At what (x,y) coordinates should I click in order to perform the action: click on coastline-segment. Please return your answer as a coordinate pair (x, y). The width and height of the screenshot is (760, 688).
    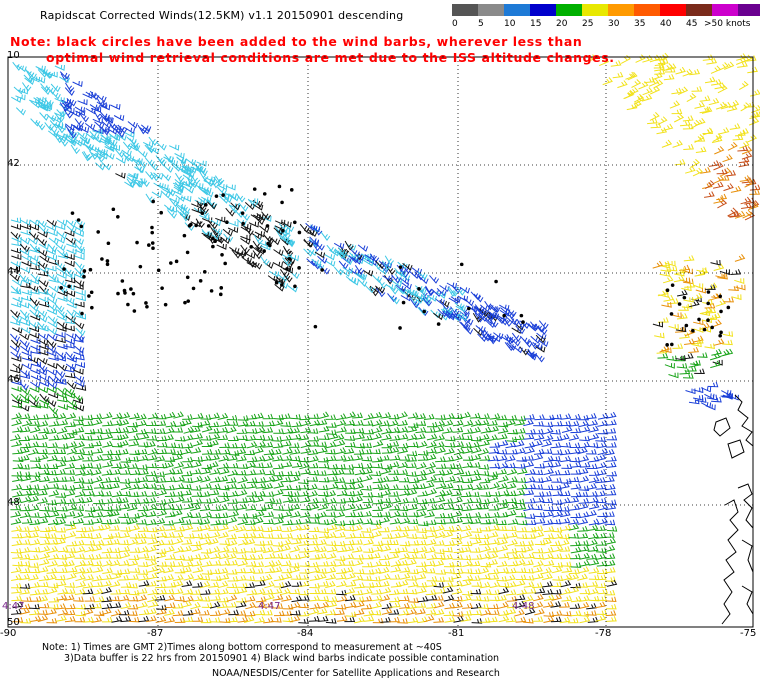
    Looking at the image, I should click on (722, 427).